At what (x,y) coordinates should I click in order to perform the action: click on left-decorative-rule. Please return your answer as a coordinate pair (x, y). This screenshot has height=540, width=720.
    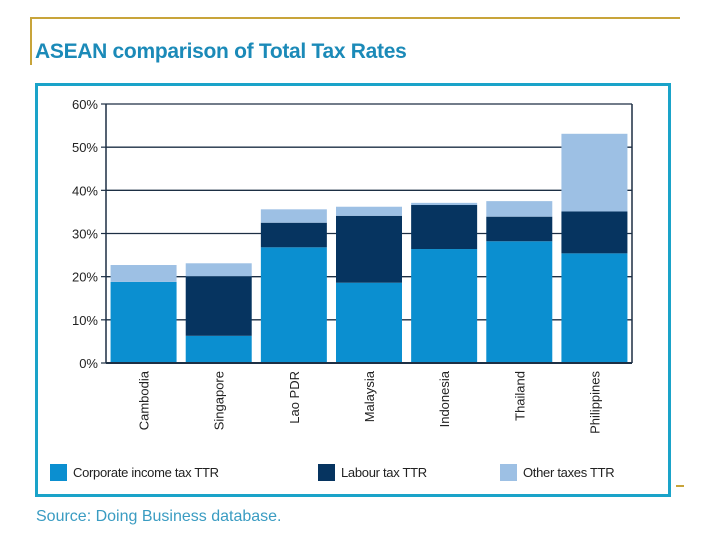
    Looking at the image, I should click on (31, 41).